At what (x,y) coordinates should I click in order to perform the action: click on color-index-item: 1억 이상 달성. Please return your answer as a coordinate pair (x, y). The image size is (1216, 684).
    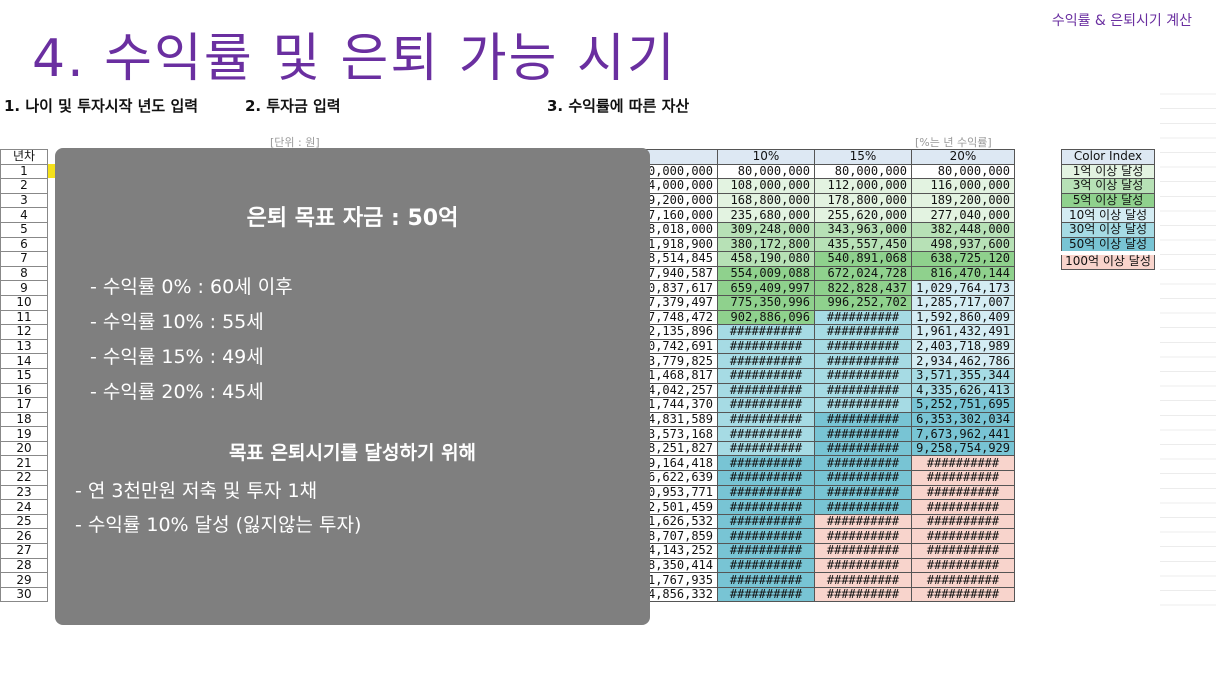
    Looking at the image, I should click on (1108, 171).